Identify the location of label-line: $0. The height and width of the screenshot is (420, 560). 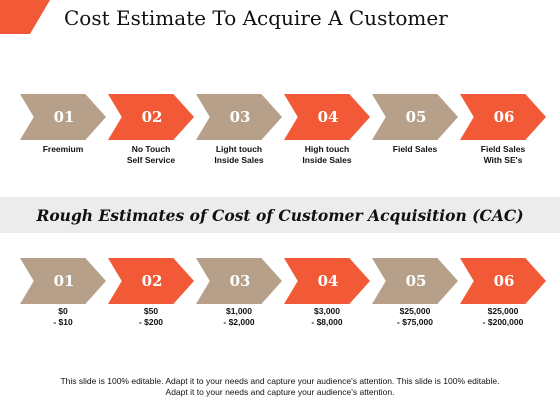
(63, 311).